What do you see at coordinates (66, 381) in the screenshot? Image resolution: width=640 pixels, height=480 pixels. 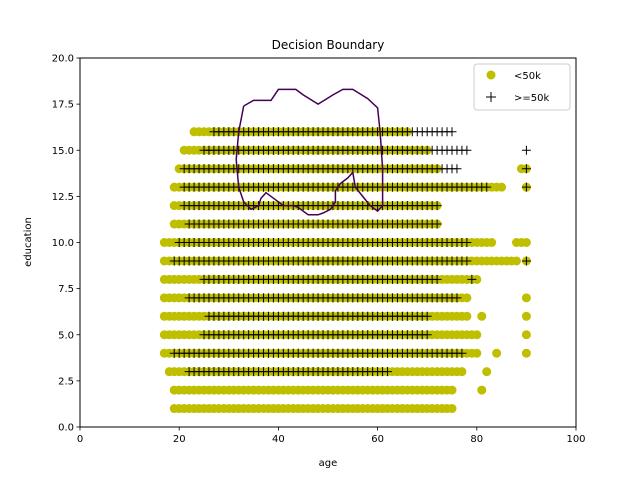 I see `y-tick-label: 2.5` at bounding box center [66, 381].